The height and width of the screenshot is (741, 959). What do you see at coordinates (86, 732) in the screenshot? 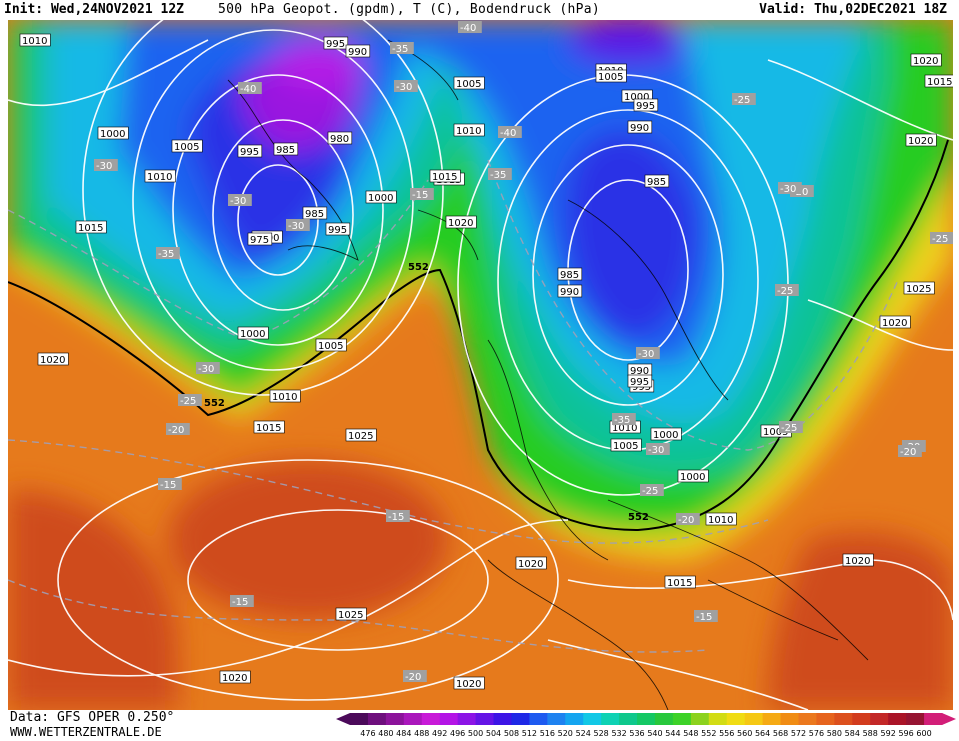
I see `website-link: WWW.WETTERZENTRALE.DE` at bounding box center [86, 732].